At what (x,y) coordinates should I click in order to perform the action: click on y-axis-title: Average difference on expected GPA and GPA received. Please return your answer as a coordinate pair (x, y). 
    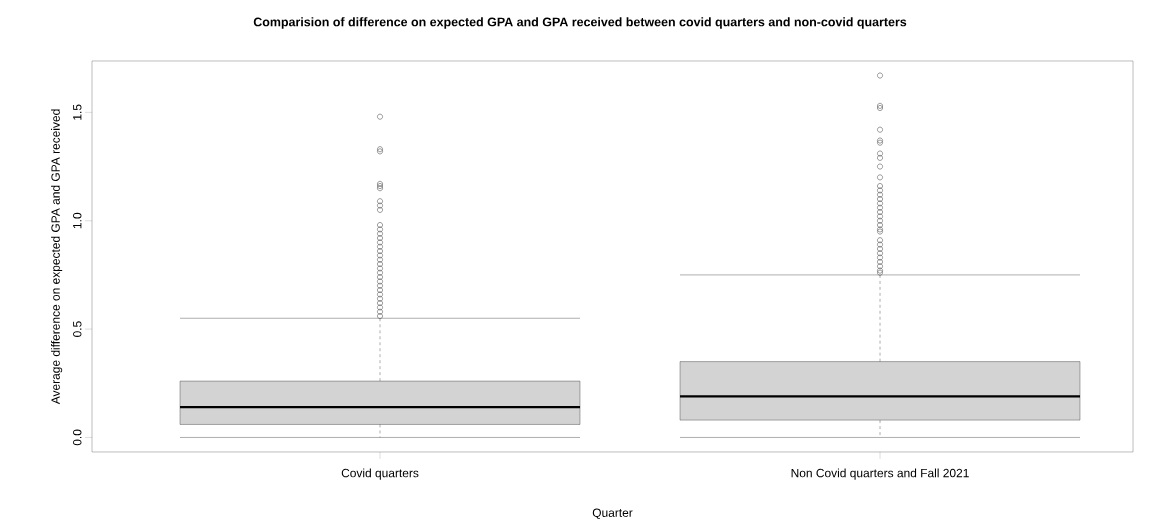
    Looking at the image, I should click on (57, 257).